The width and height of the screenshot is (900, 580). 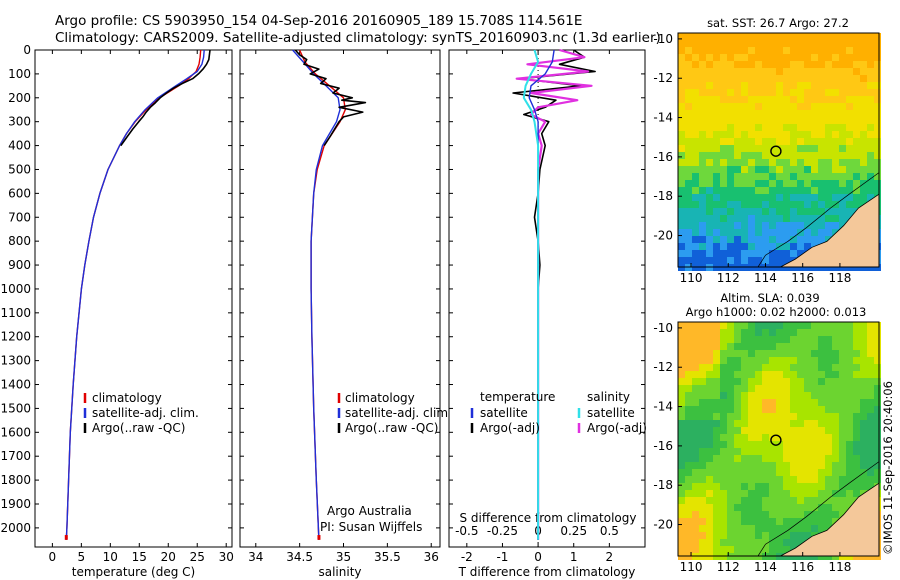 What do you see at coordinates (391, 428) in the screenshot?
I see `legend-entry: Argo(..raw -QC)` at bounding box center [391, 428].